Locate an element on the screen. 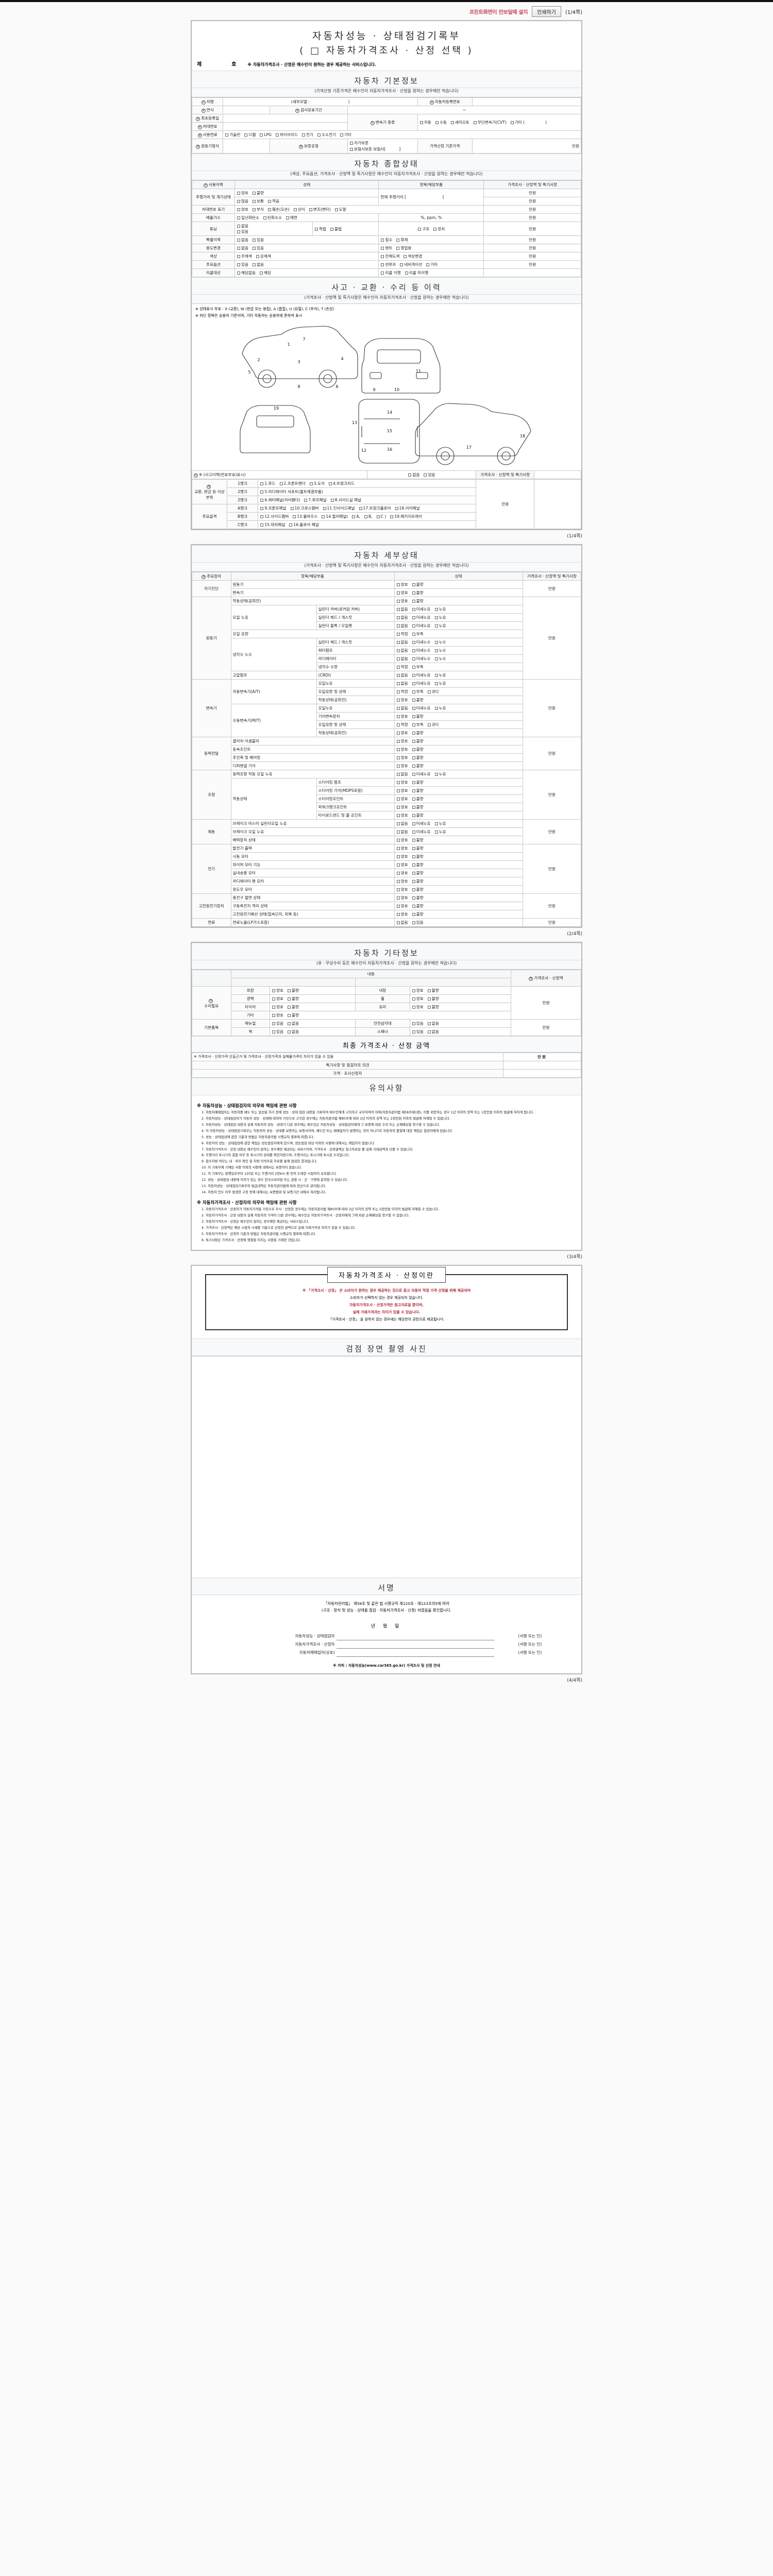 Image resolution: width=773 pixels, height=2576 pixels. checkbox-vin-damage: 훼손(오손) is located at coordinates (278, 209).